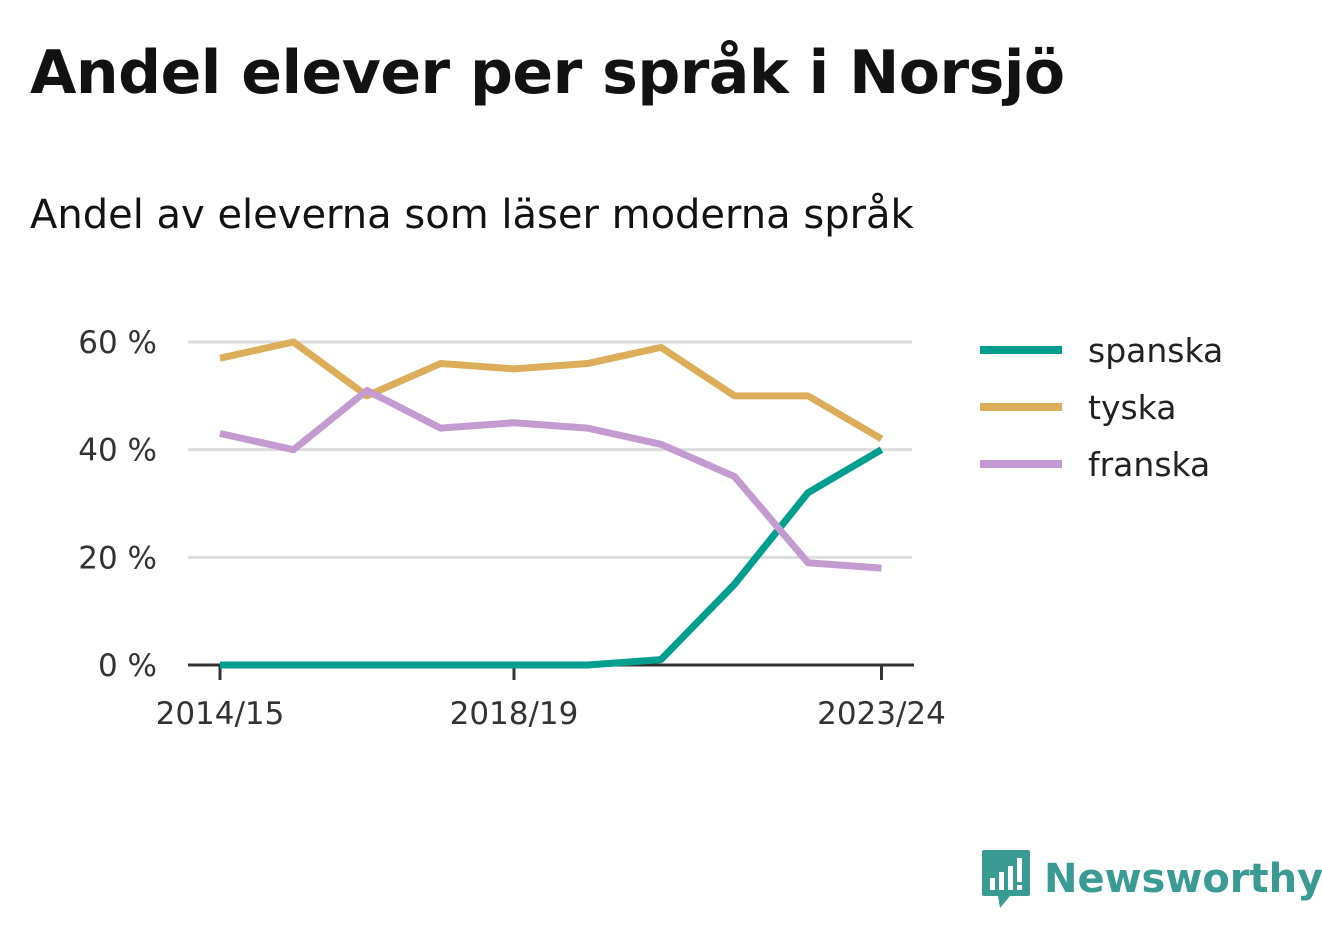 The width and height of the screenshot is (1322, 939). I want to click on x-tick-label: 2023/24, so click(881, 714).